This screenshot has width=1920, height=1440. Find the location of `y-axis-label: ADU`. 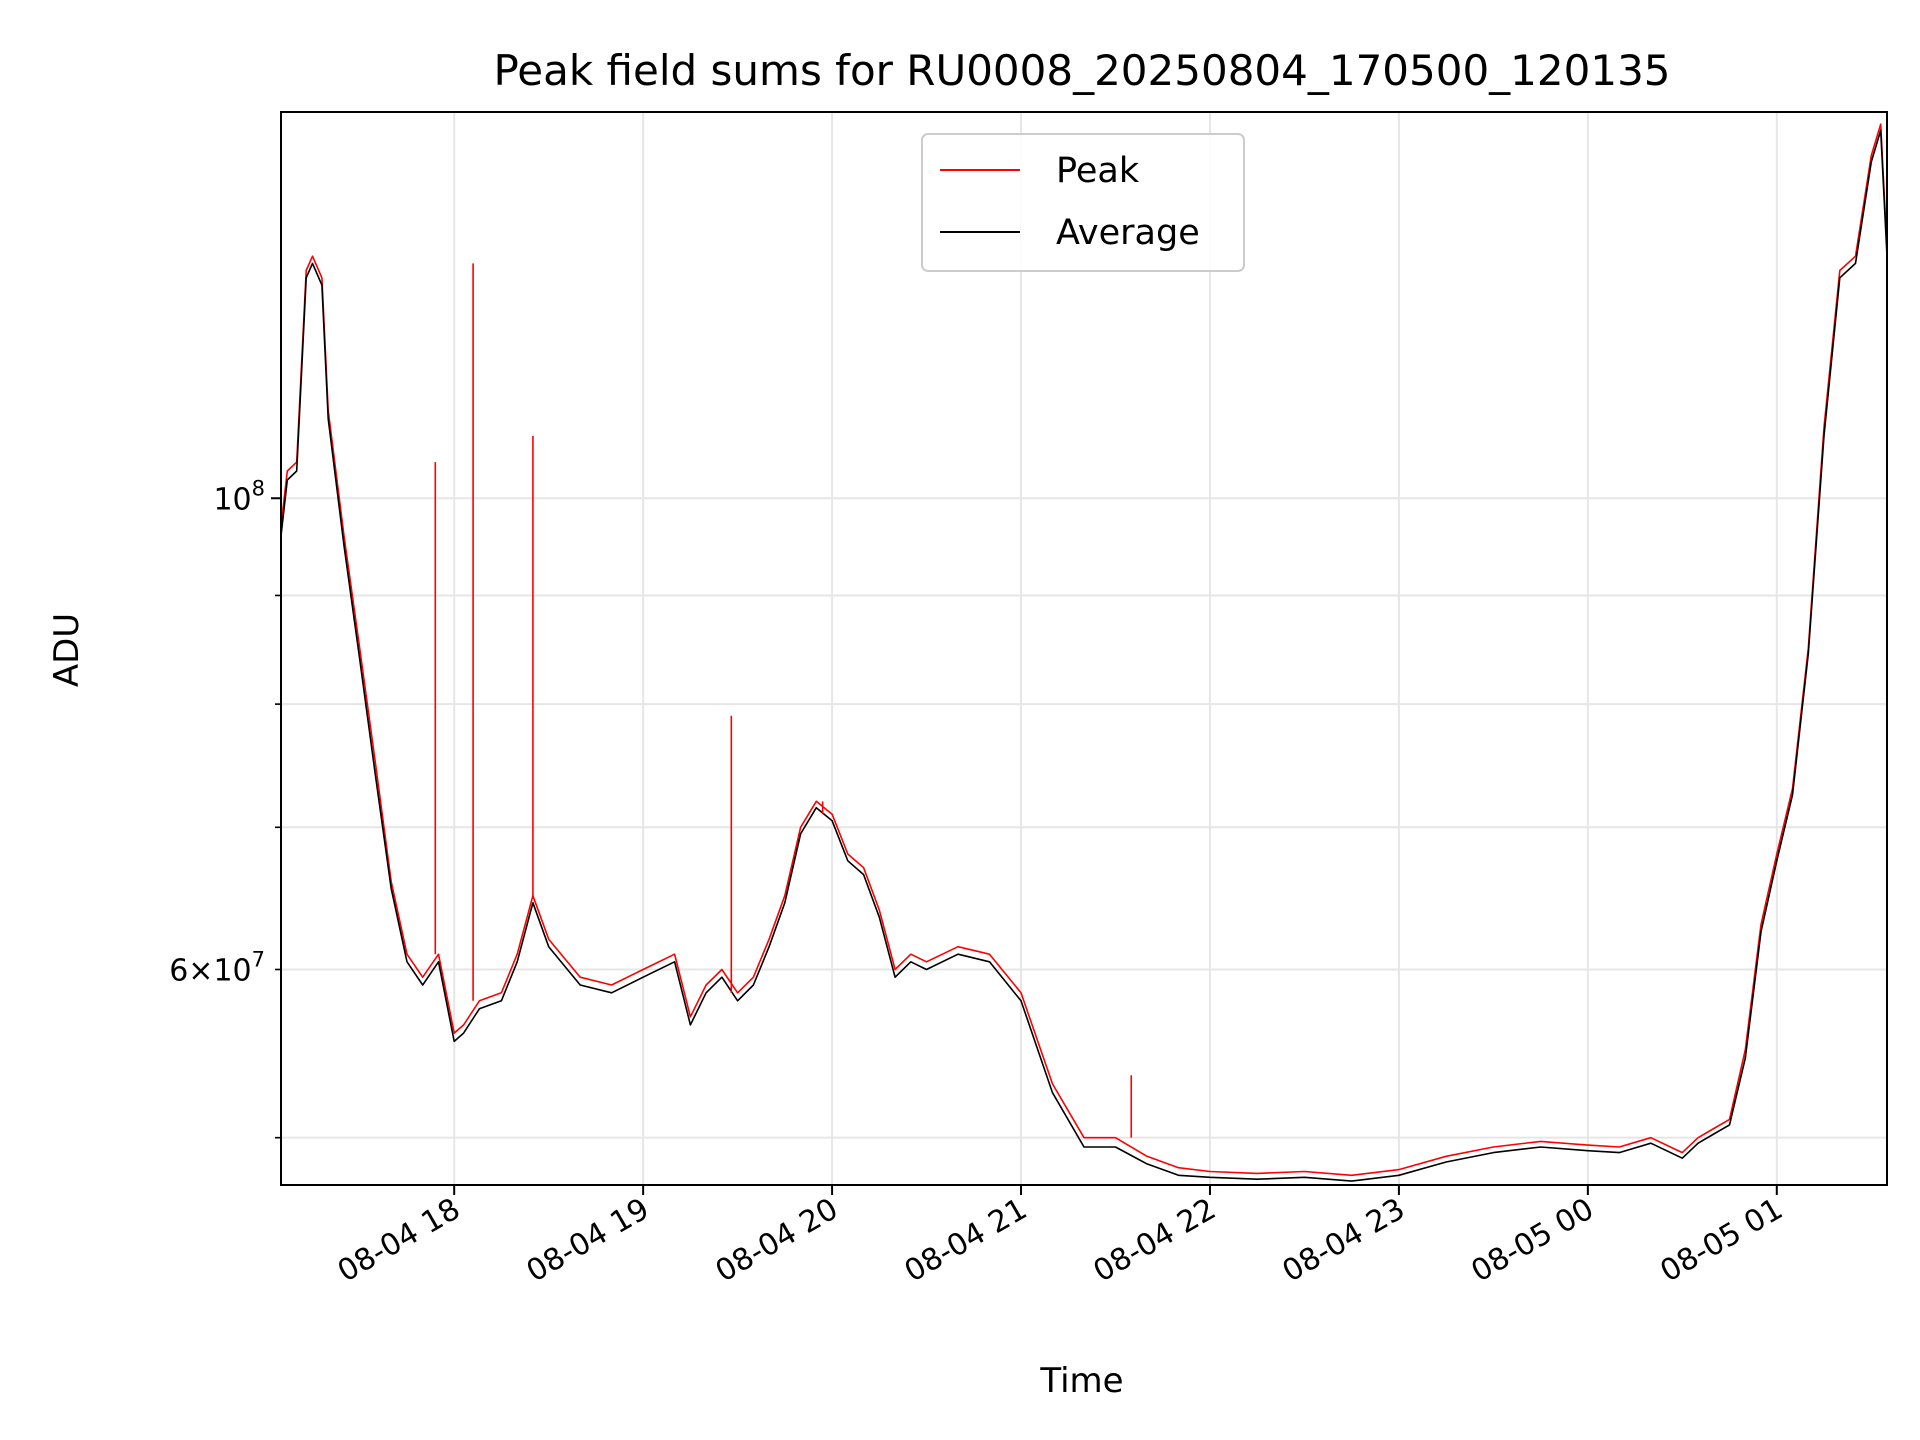

y-axis-label: ADU is located at coordinates (67, 650).